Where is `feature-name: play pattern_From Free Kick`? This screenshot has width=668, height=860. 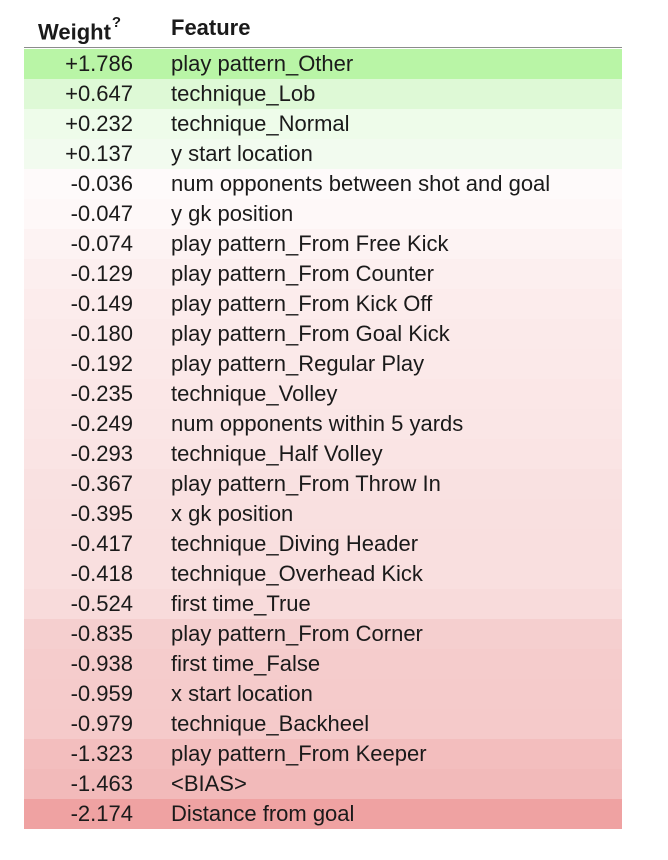
feature-name: play pattern_From Free Kick is located at coordinates (310, 243).